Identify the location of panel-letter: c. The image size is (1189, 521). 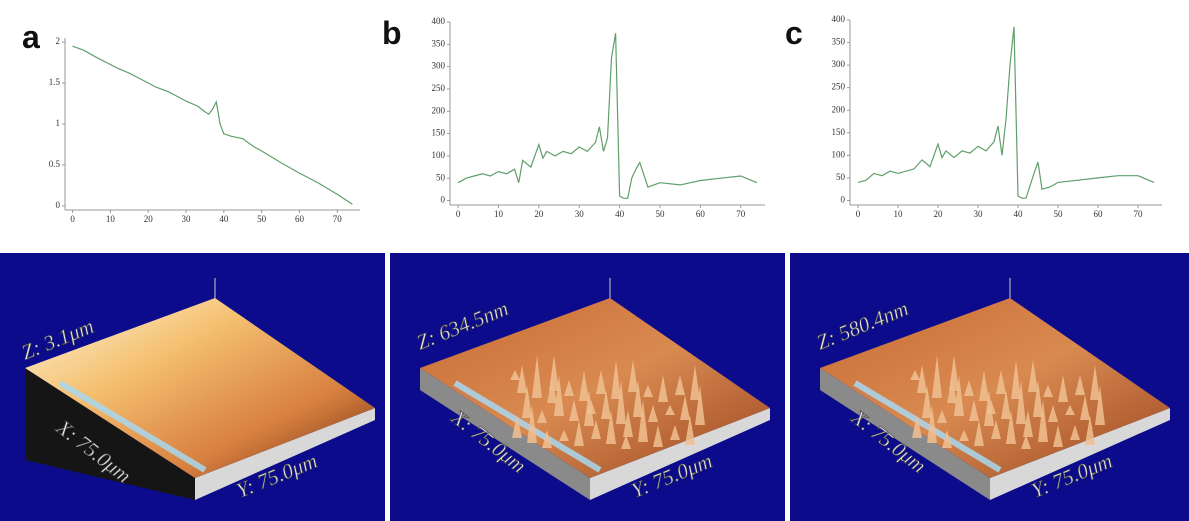
(794, 33).